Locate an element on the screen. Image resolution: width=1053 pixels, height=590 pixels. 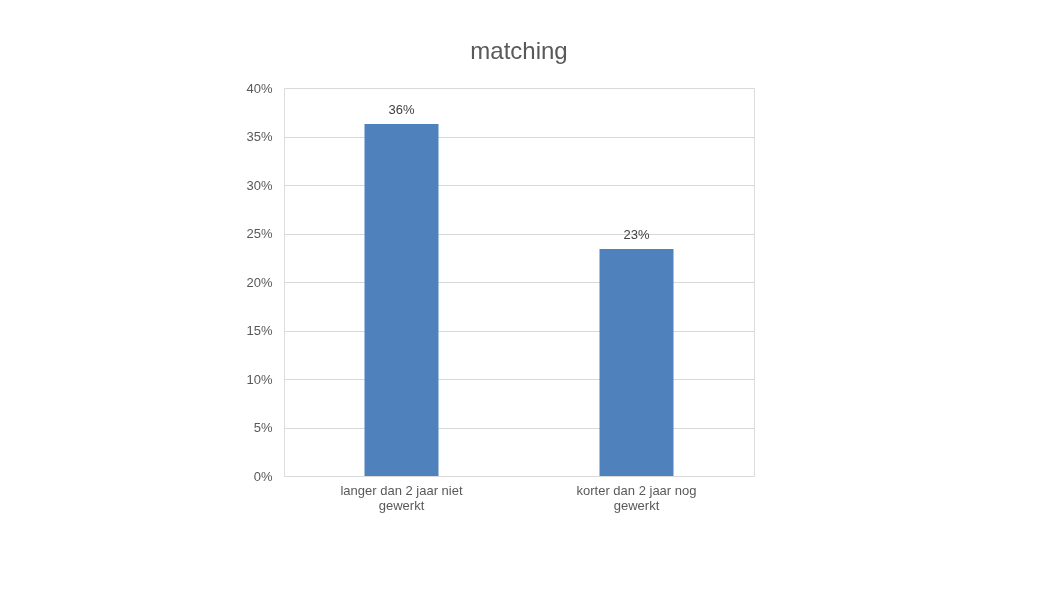
x-tick-label: korter dan 2 jaar nog gewerkt is located at coordinates (636, 497).